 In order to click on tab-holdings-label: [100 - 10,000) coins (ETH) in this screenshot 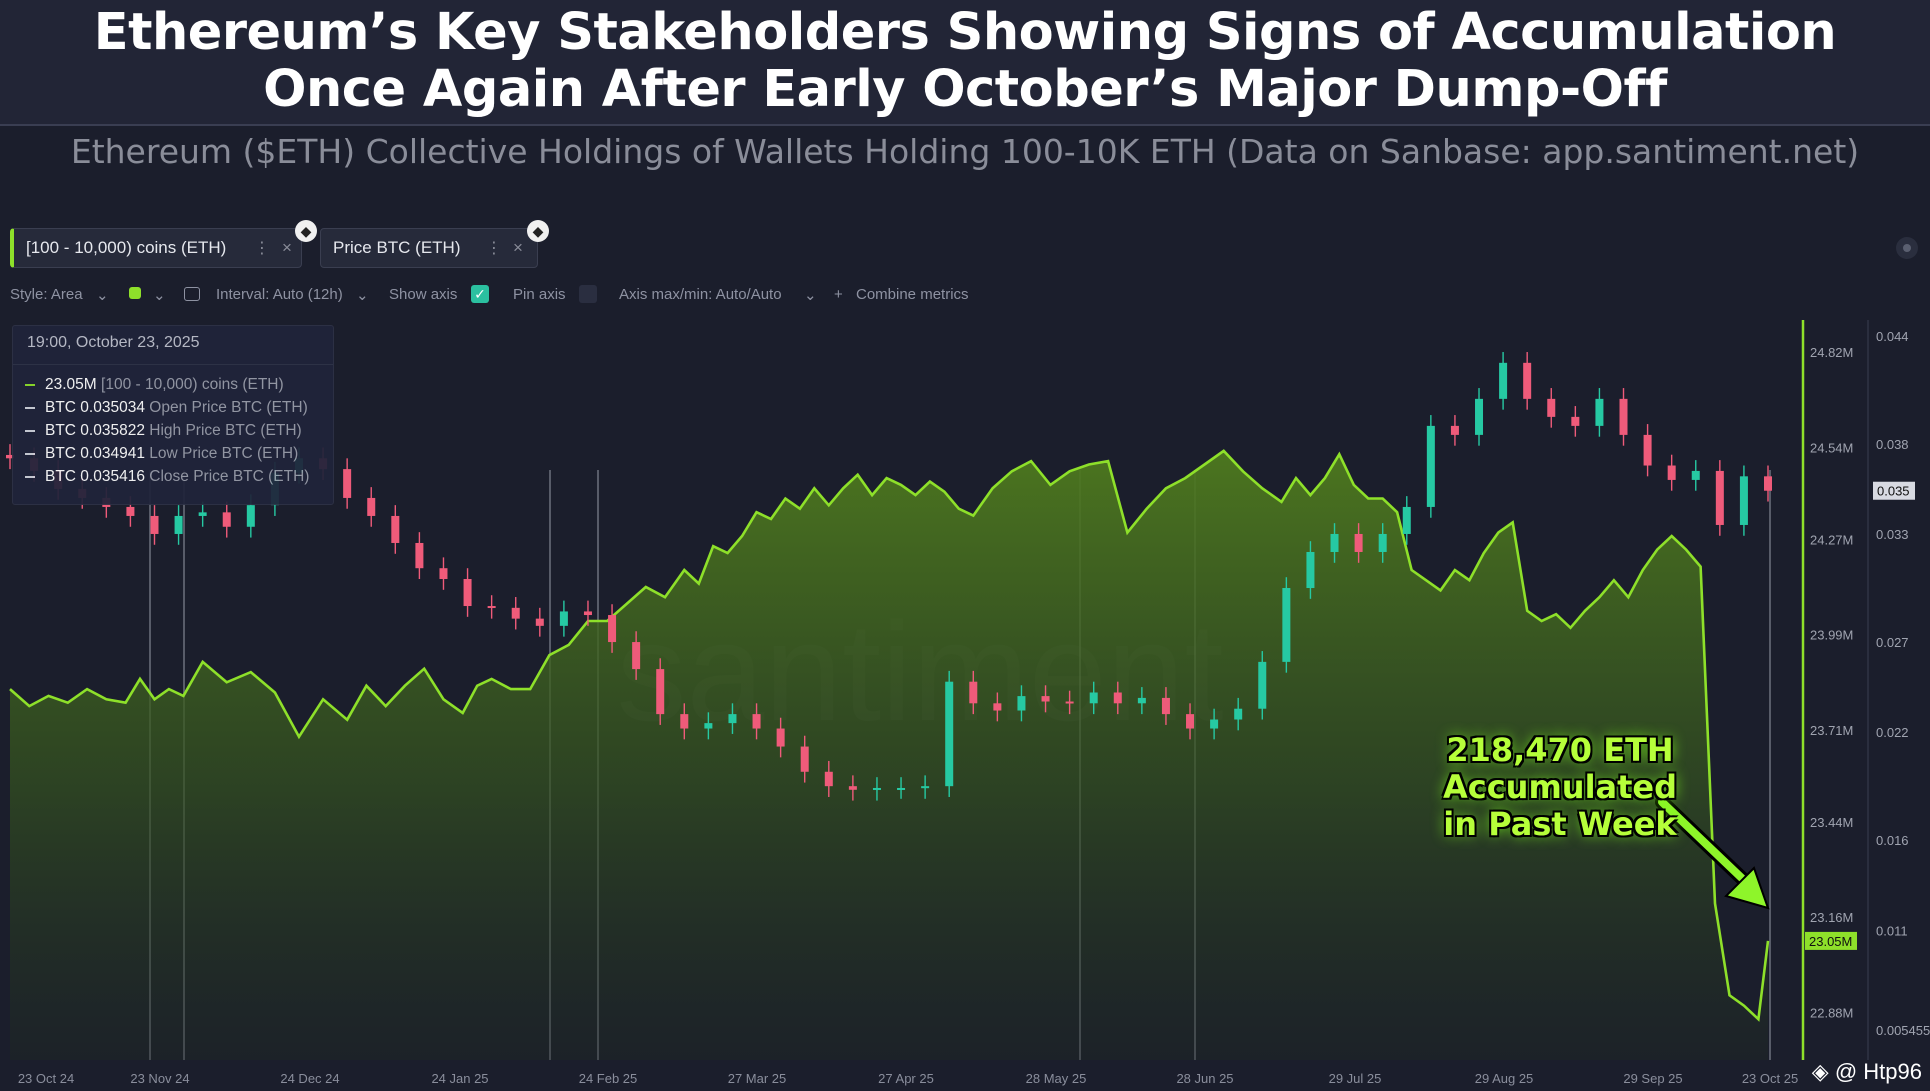, I will do `click(126, 247)`.